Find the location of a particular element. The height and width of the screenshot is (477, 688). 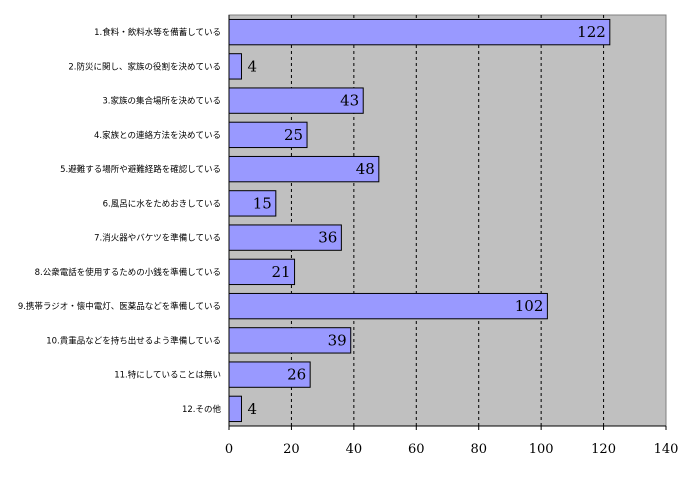

tick-label: 60 is located at coordinates (416, 449).